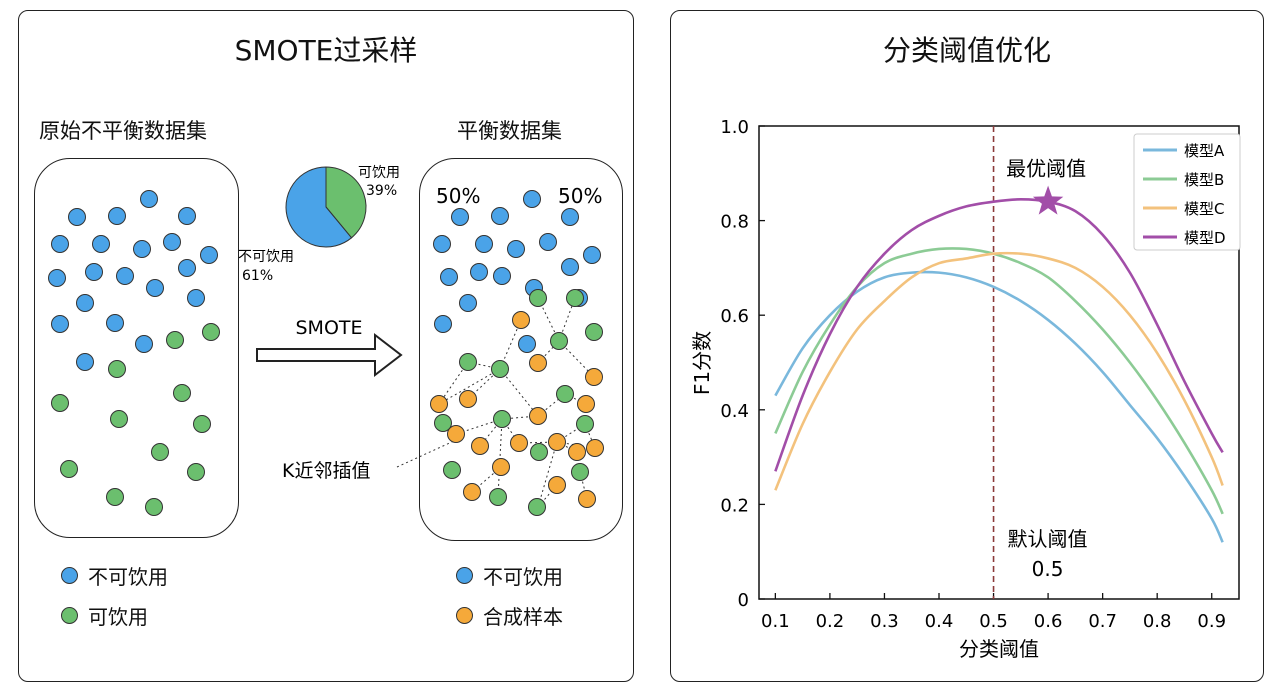  I want to click on class-pie-chart, so click(326, 207).